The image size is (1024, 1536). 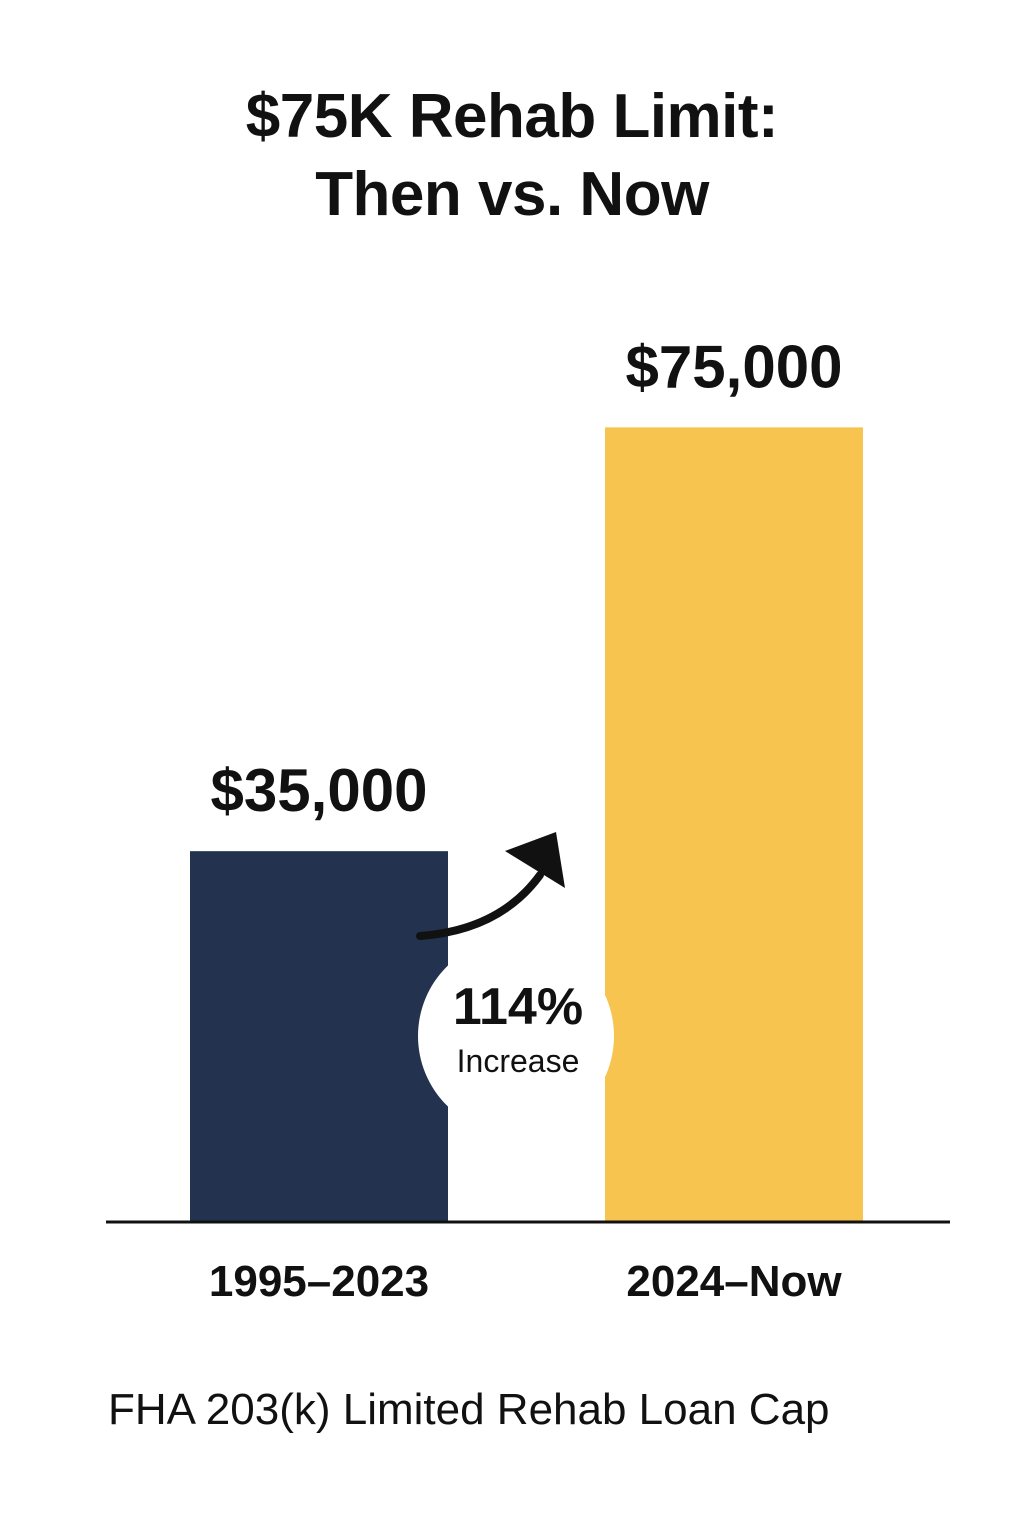 I want to click on bar-value-label-1: $35,000, so click(x=319, y=790).